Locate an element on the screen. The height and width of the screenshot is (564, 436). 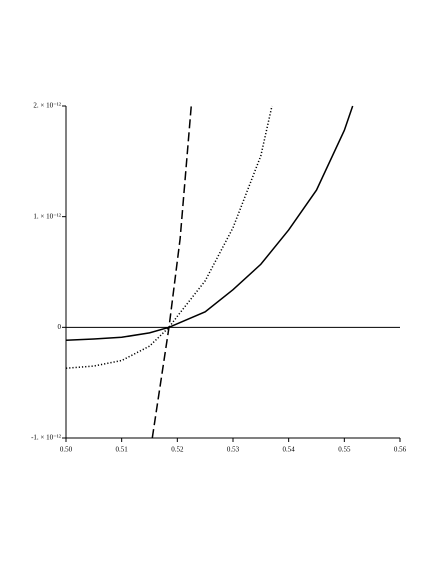
y-tick-label: 0 is located at coordinates (60, 327).